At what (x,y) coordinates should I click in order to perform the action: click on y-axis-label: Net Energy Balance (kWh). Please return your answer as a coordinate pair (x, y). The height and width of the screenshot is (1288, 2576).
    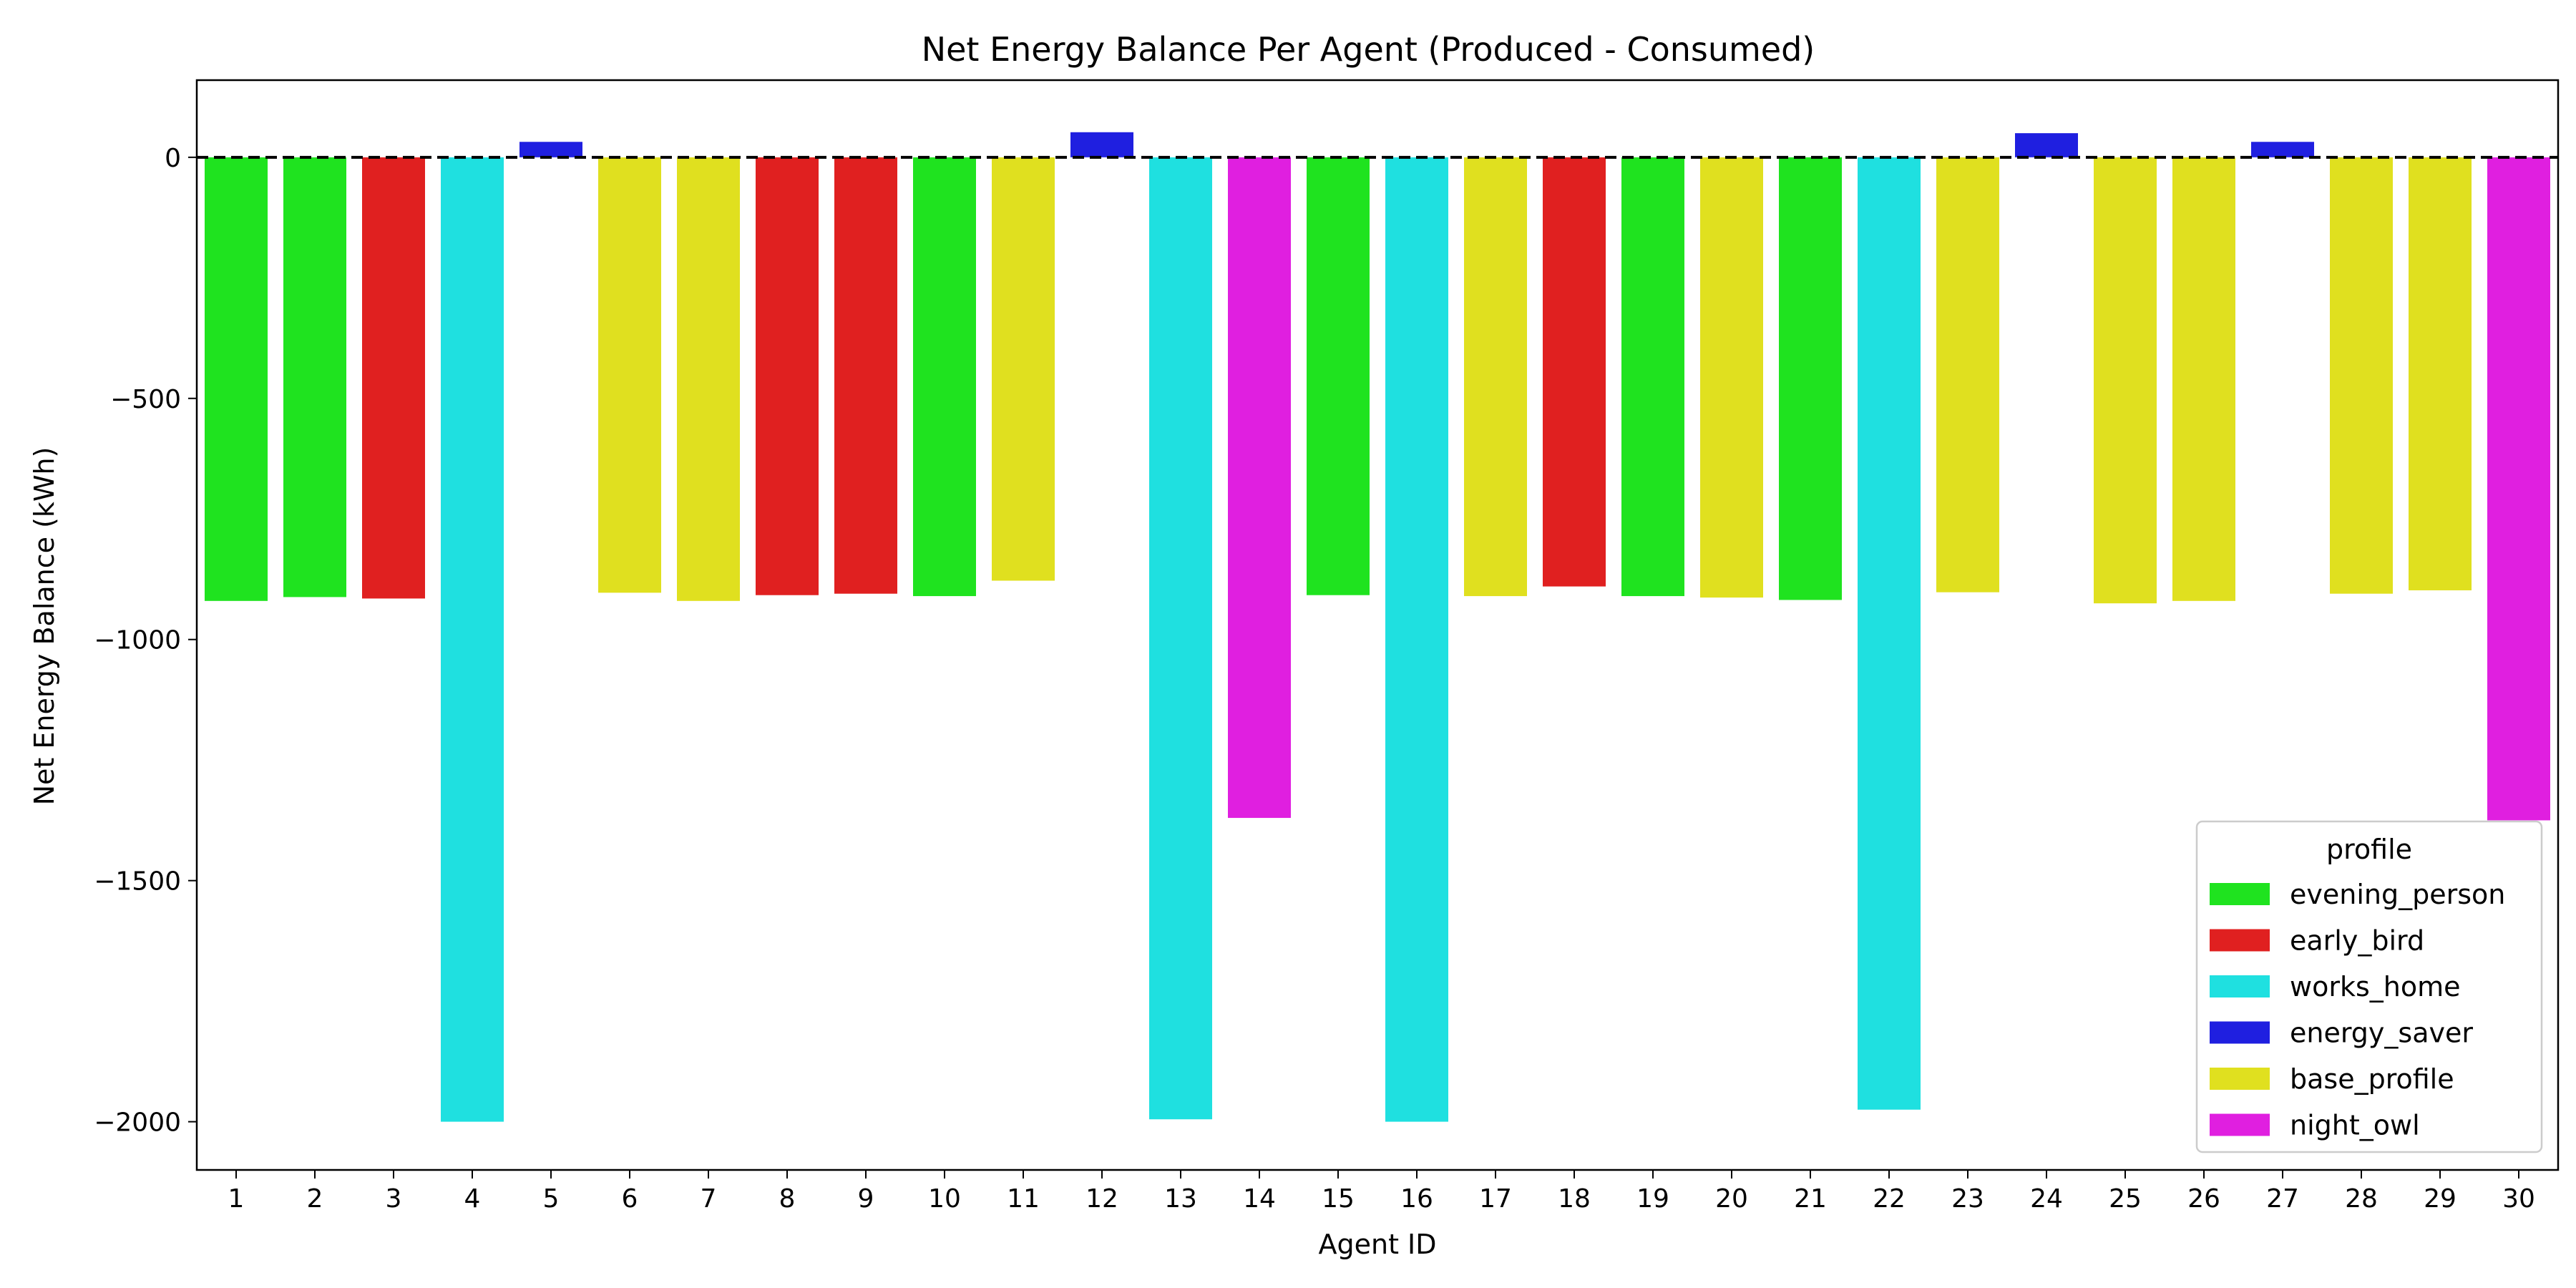
    Looking at the image, I should click on (44, 626).